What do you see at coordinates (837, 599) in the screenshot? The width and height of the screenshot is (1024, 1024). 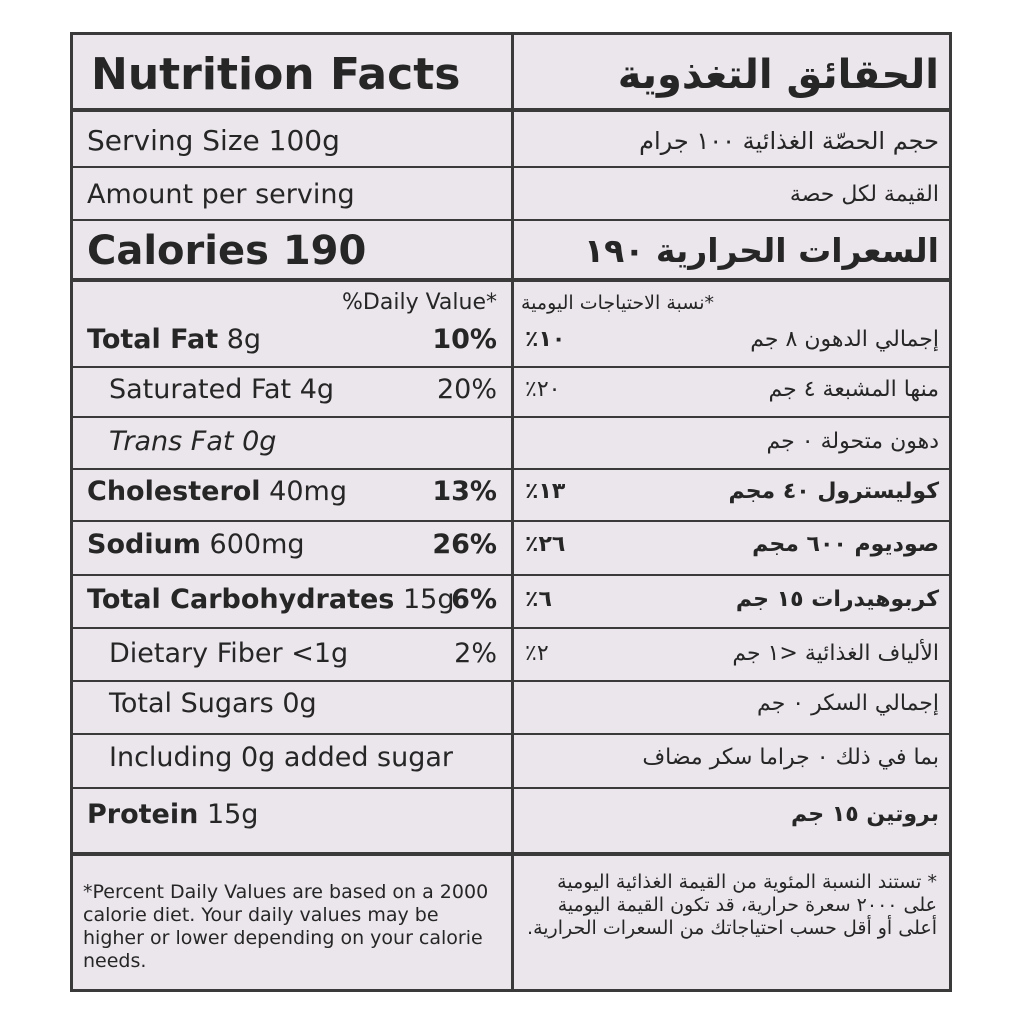 I see `nutrient-name-ar: كربوهيدرات ١٥ جم` at bounding box center [837, 599].